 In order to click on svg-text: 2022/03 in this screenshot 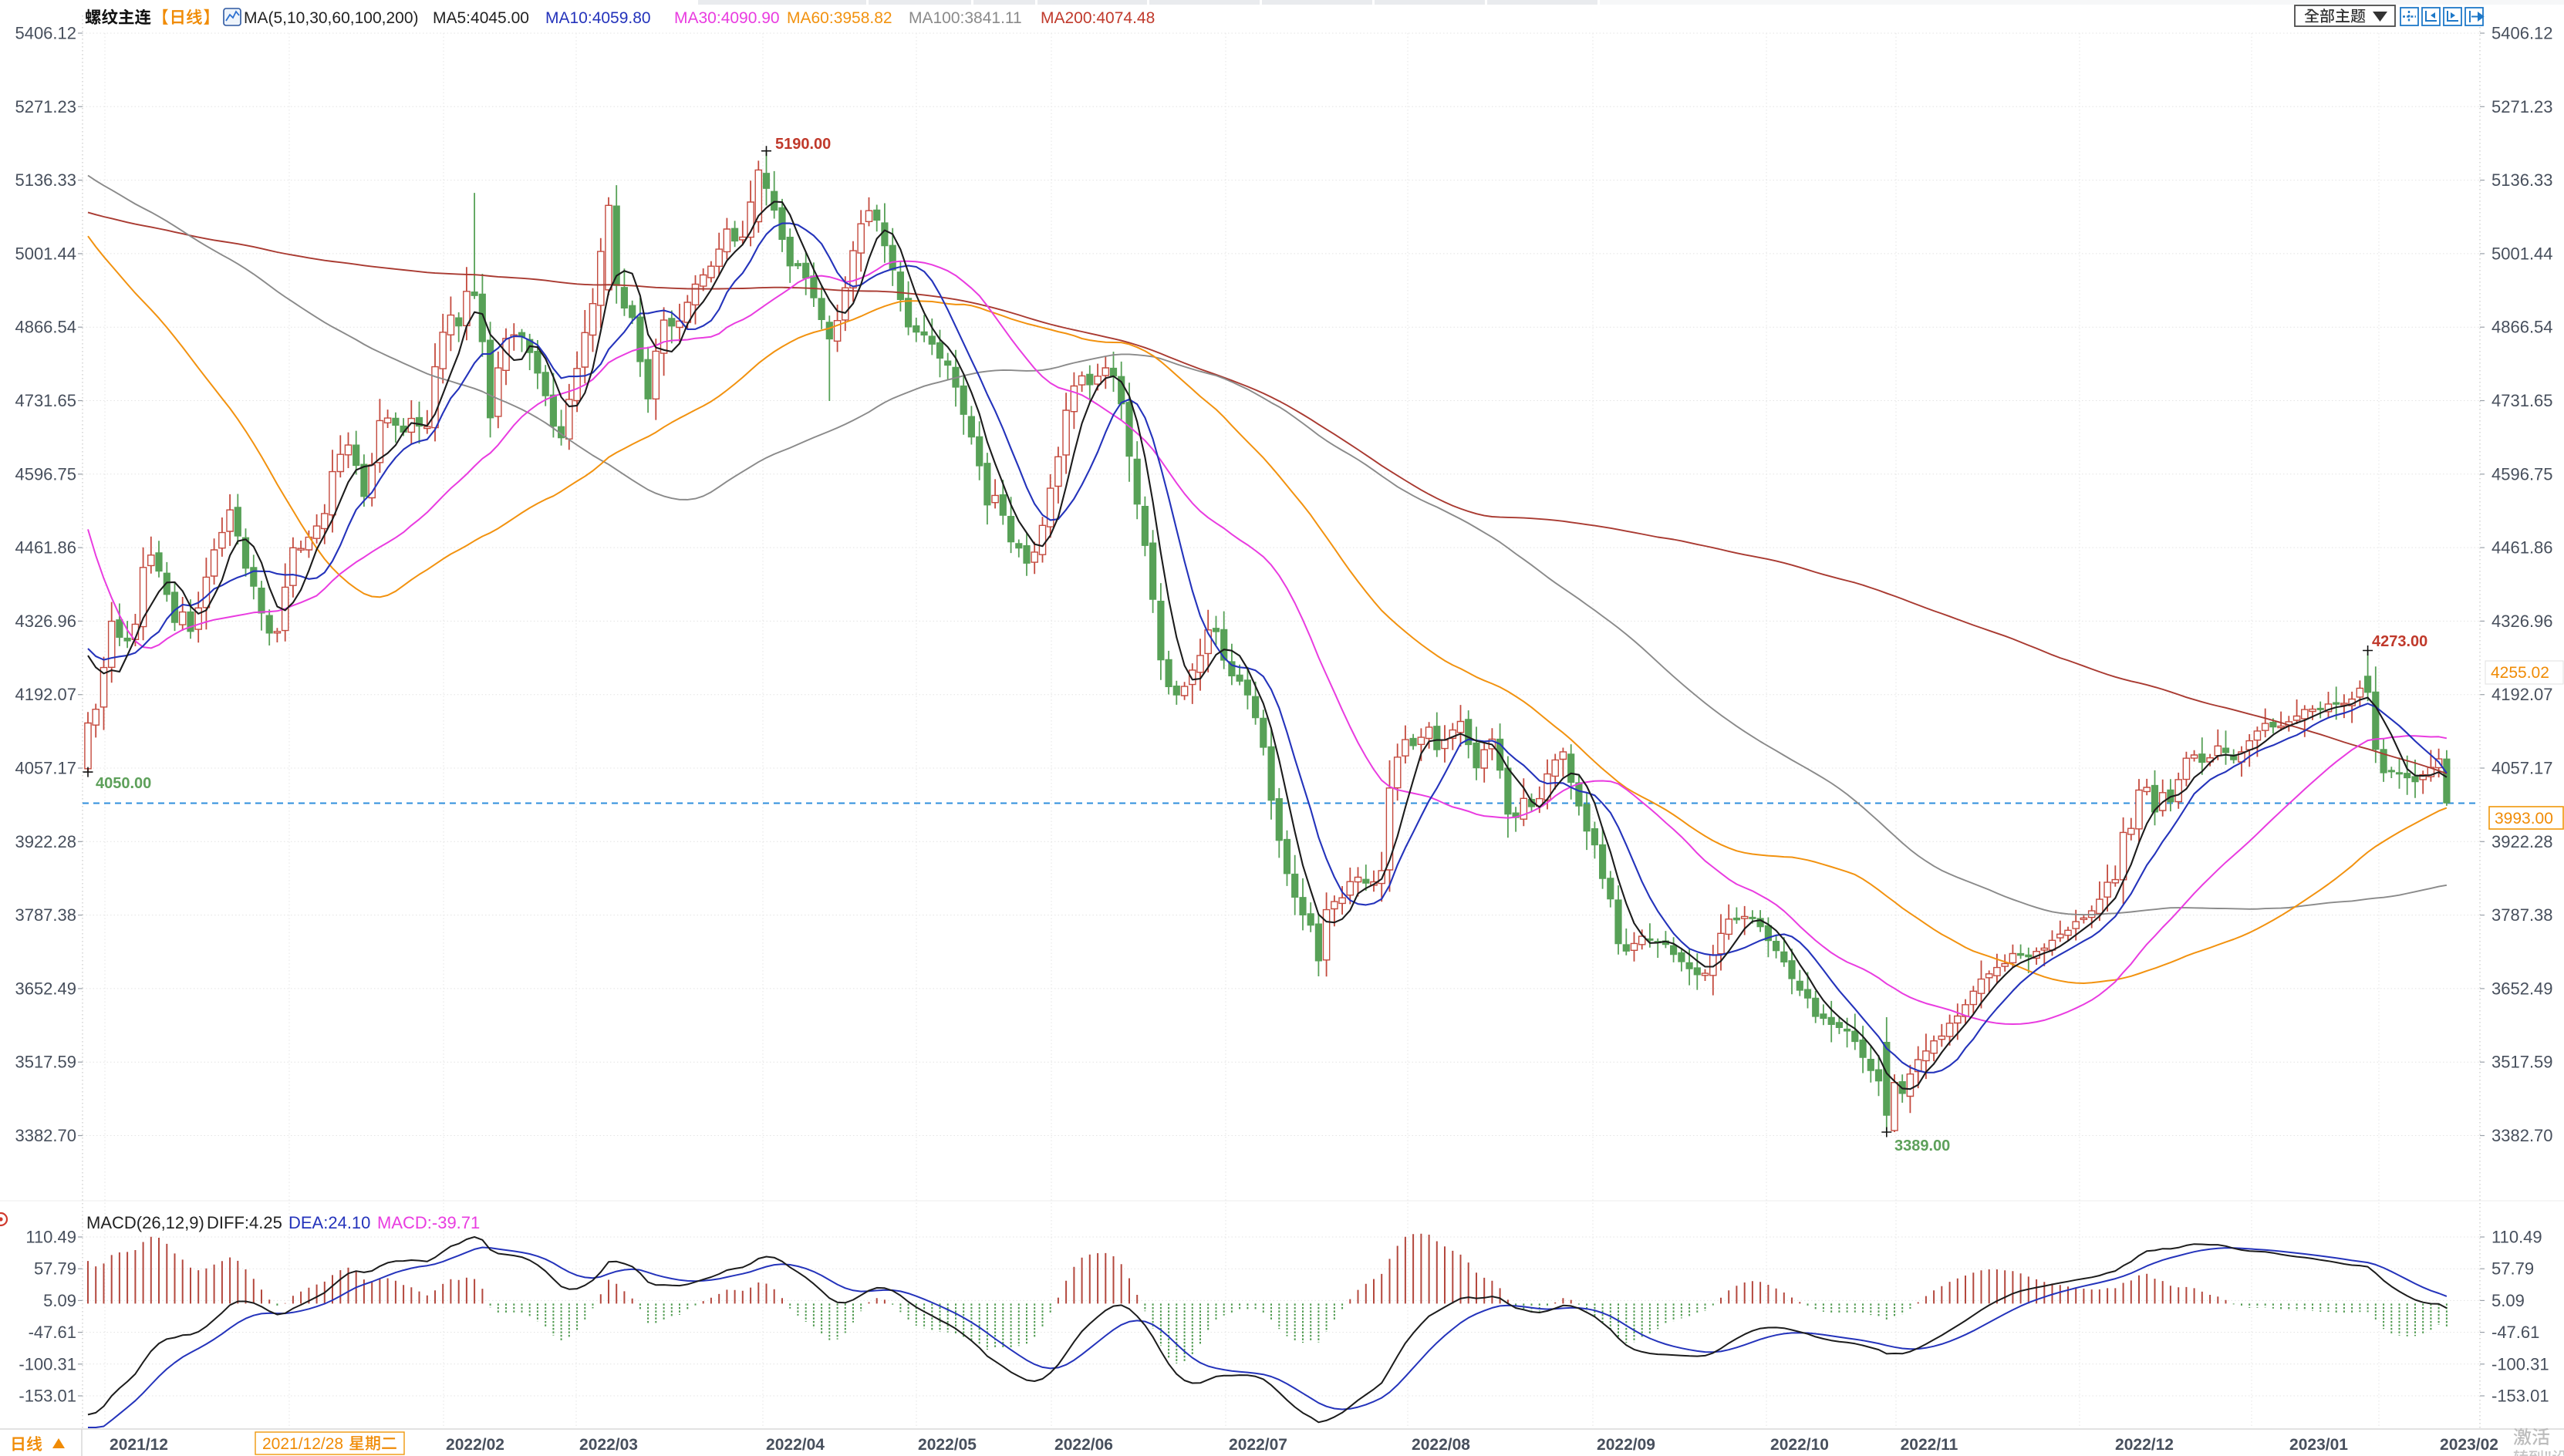, I will do `click(609, 1445)`.